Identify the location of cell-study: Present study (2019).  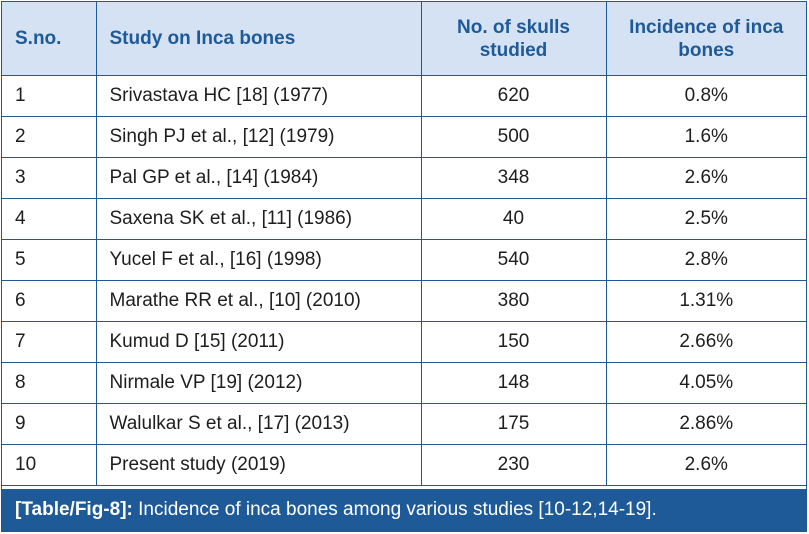
(259, 465).